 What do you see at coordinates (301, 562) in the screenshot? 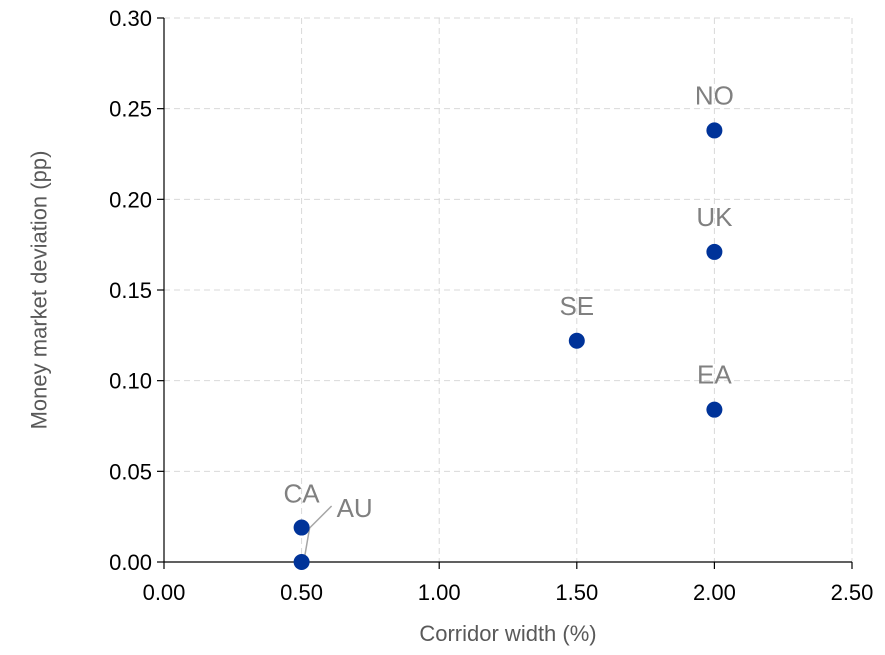
I see `point-au` at bounding box center [301, 562].